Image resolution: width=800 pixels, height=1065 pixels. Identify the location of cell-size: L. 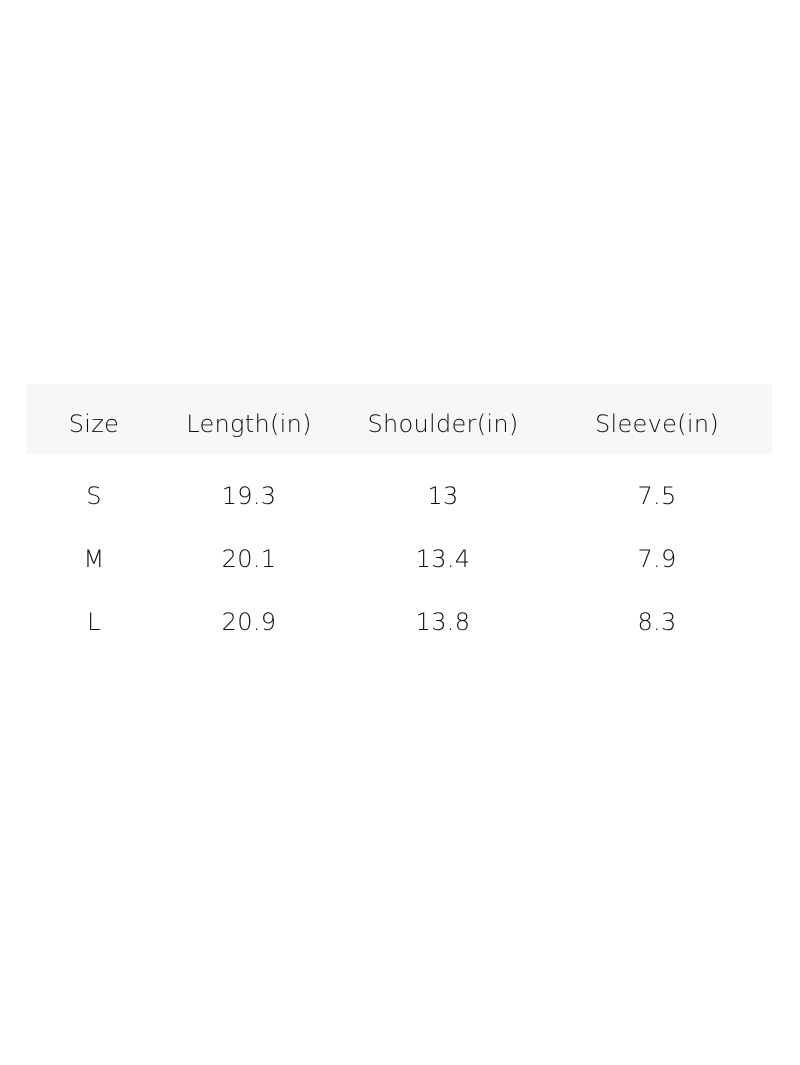
(94, 622).